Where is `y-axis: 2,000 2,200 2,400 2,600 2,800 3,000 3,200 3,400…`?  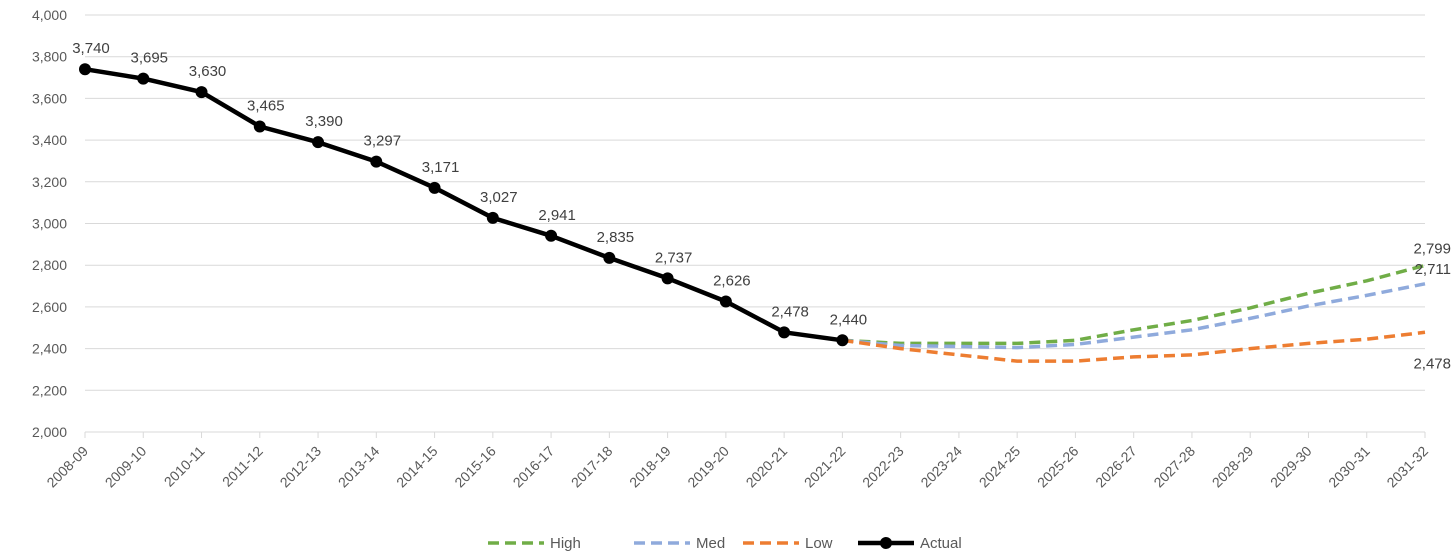 y-axis: 2,000 2,200 2,400 2,600 2,800 3,000 3,200 3,400… is located at coordinates (49, 223).